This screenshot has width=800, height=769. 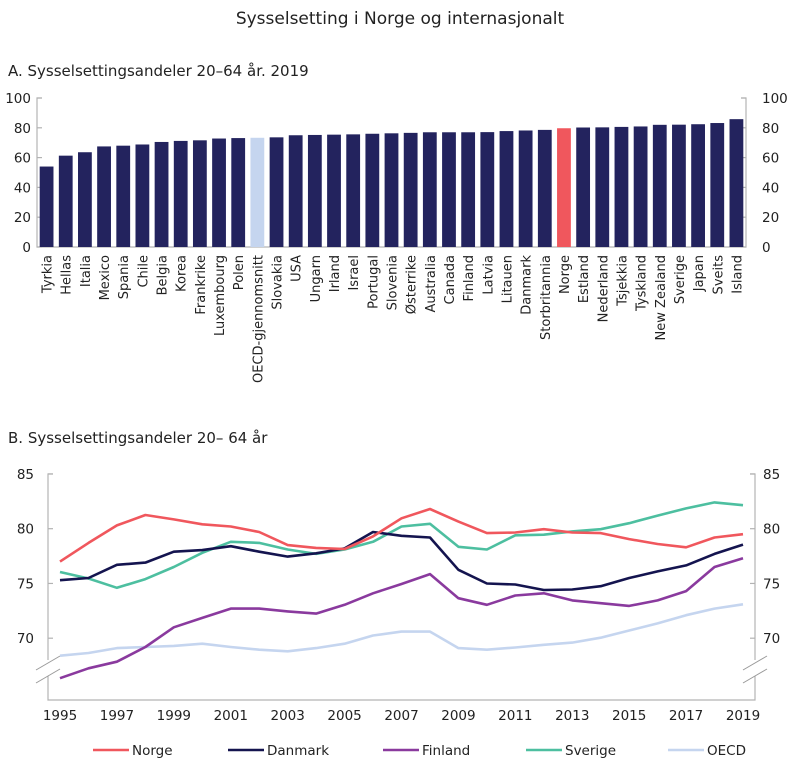 What do you see at coordinates (401, 535) in the screenshot?
I see `series-line-norge` at bounding box center [401, 535].